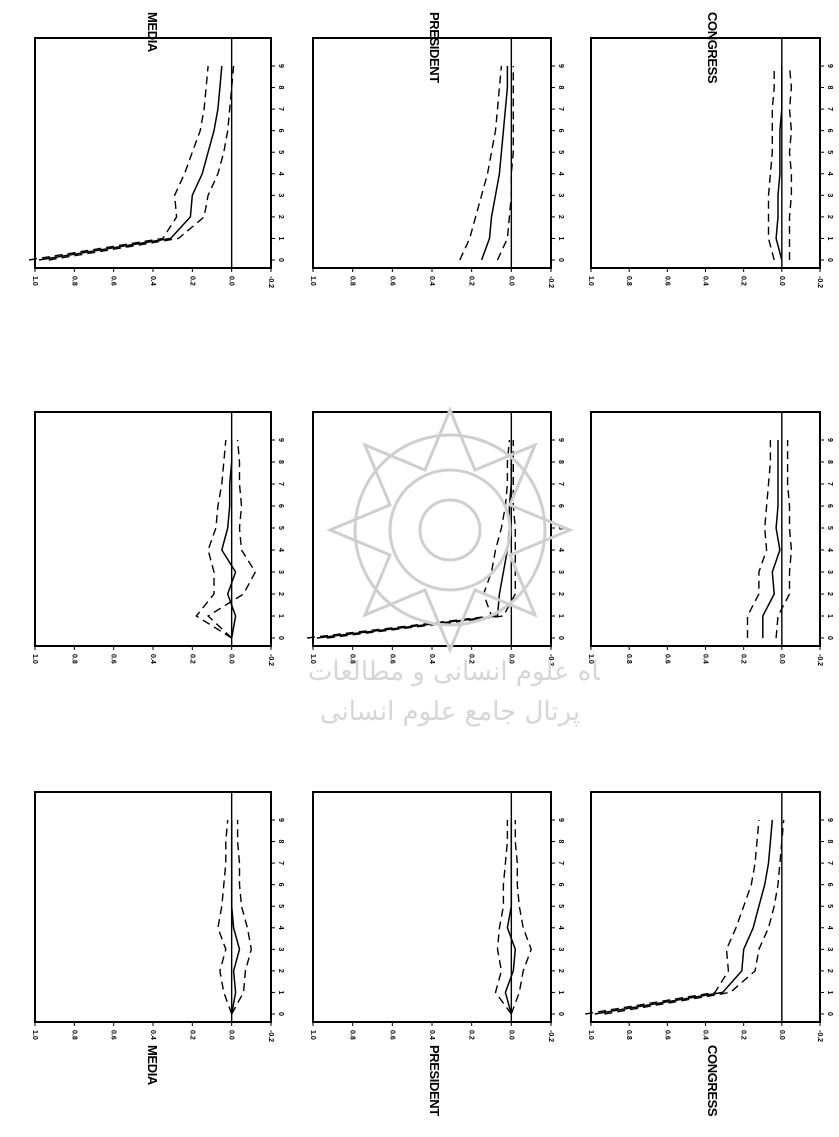  I want to click on panel-president-president: 1.0 0.8 0.6 0.4 0.2 0.0 -0.2 0 1 2 3 4 5 6 7 8 9, so click(435, 538).